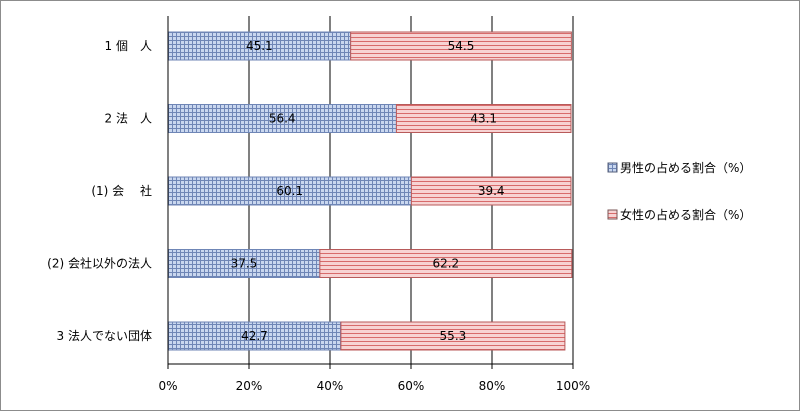  What do you see at coordinates (249, 386) in the screenshot?
I see `x-tick-label: 20%` at bounding box center [249, 386].